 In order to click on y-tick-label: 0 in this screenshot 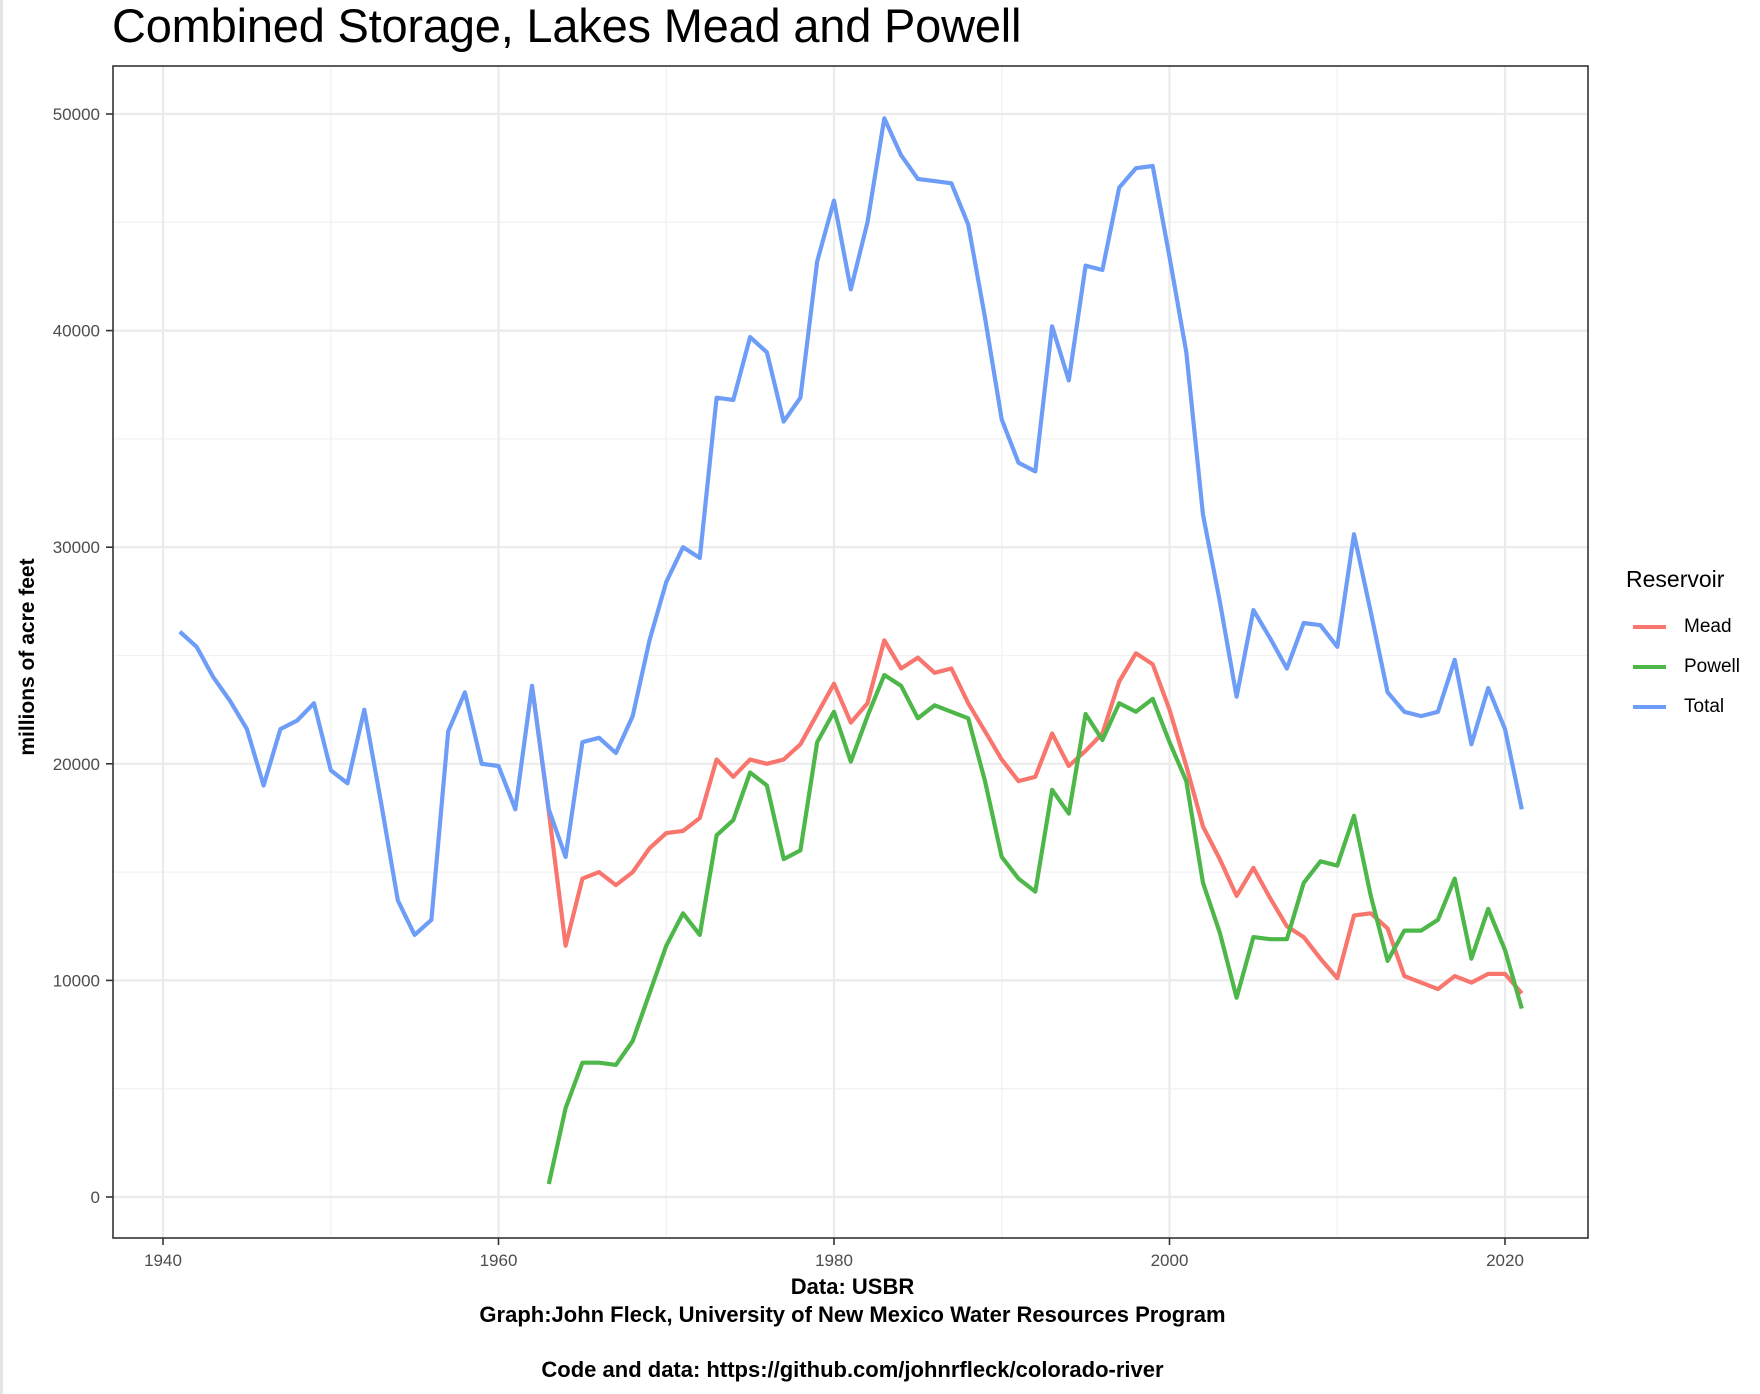, I will do `click(95, 1197)`.